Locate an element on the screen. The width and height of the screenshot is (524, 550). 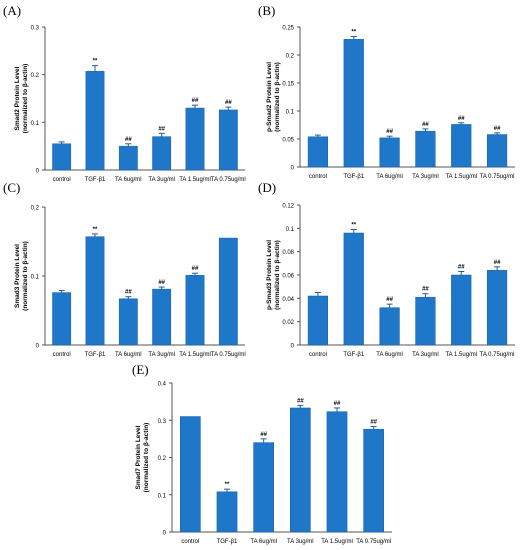
x-tick-label-e: TA 3ug/ml is located at coordinates (300, 542).